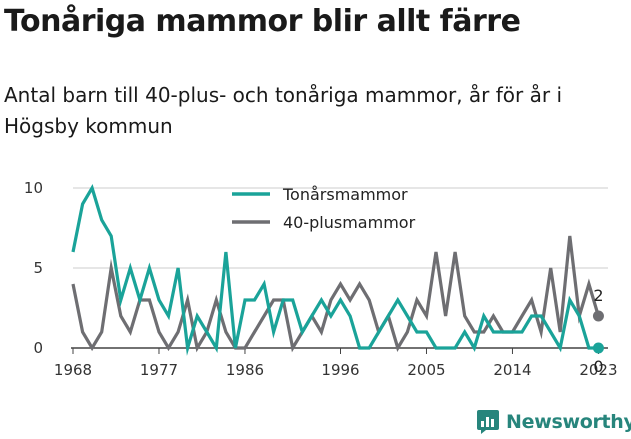 The image size is (631, 439). I want to click on y-axis-ticks: 0 5 10, so click(33, 268).